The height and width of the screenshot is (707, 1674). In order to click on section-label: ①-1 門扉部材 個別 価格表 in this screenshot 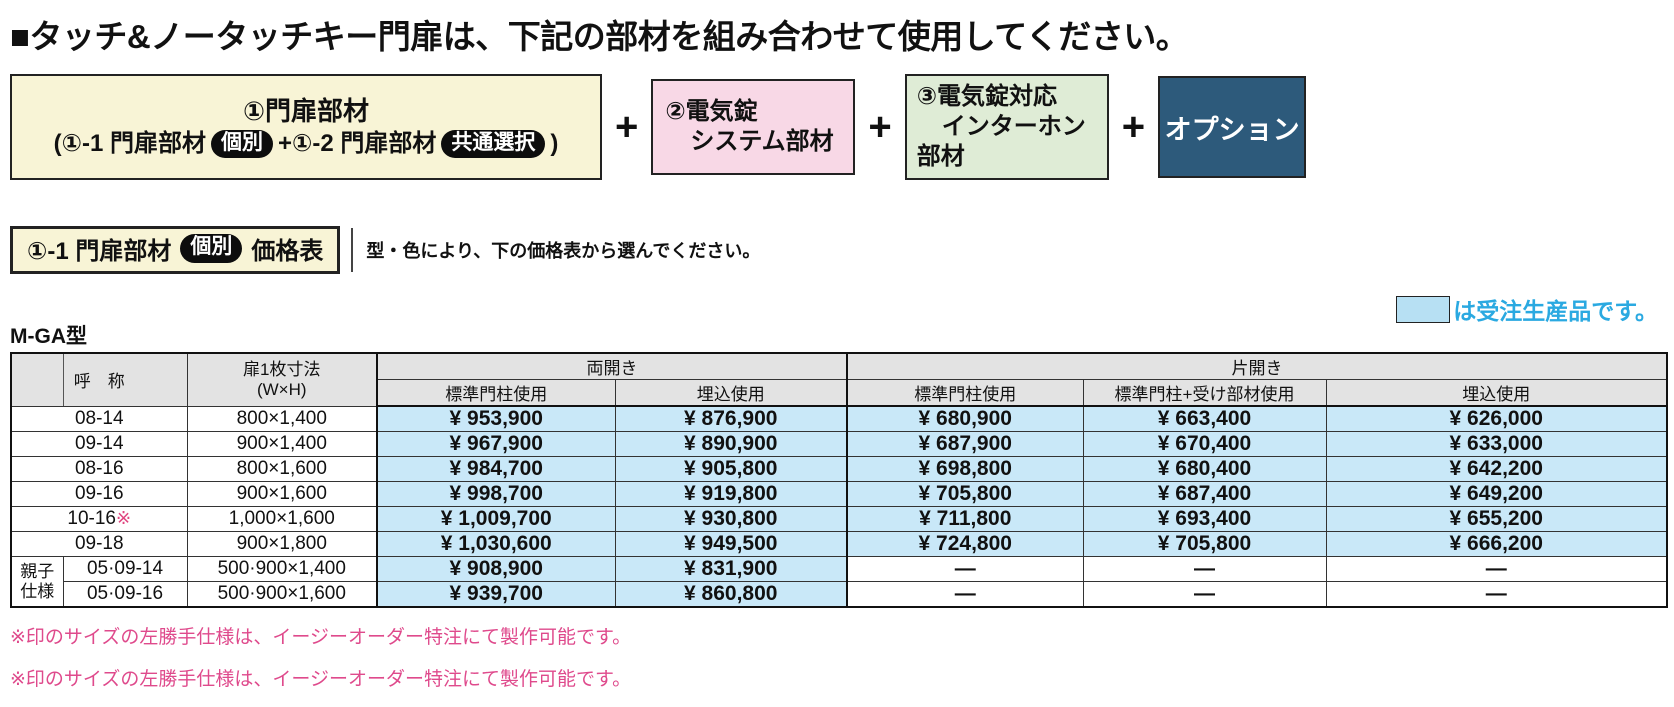, I will do `click(175, 250)`.